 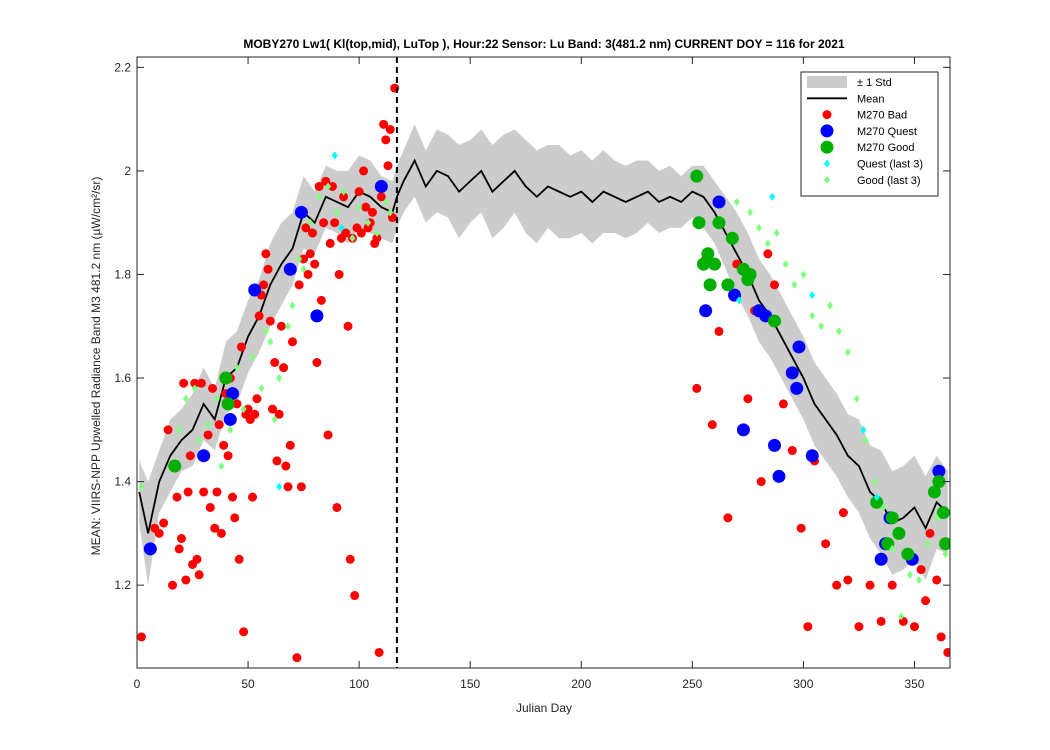 What do you see at coordinates (874, 83) in the screenshot?
I see `legend-label: ± 1 Std` at bounding box center [874, 83].